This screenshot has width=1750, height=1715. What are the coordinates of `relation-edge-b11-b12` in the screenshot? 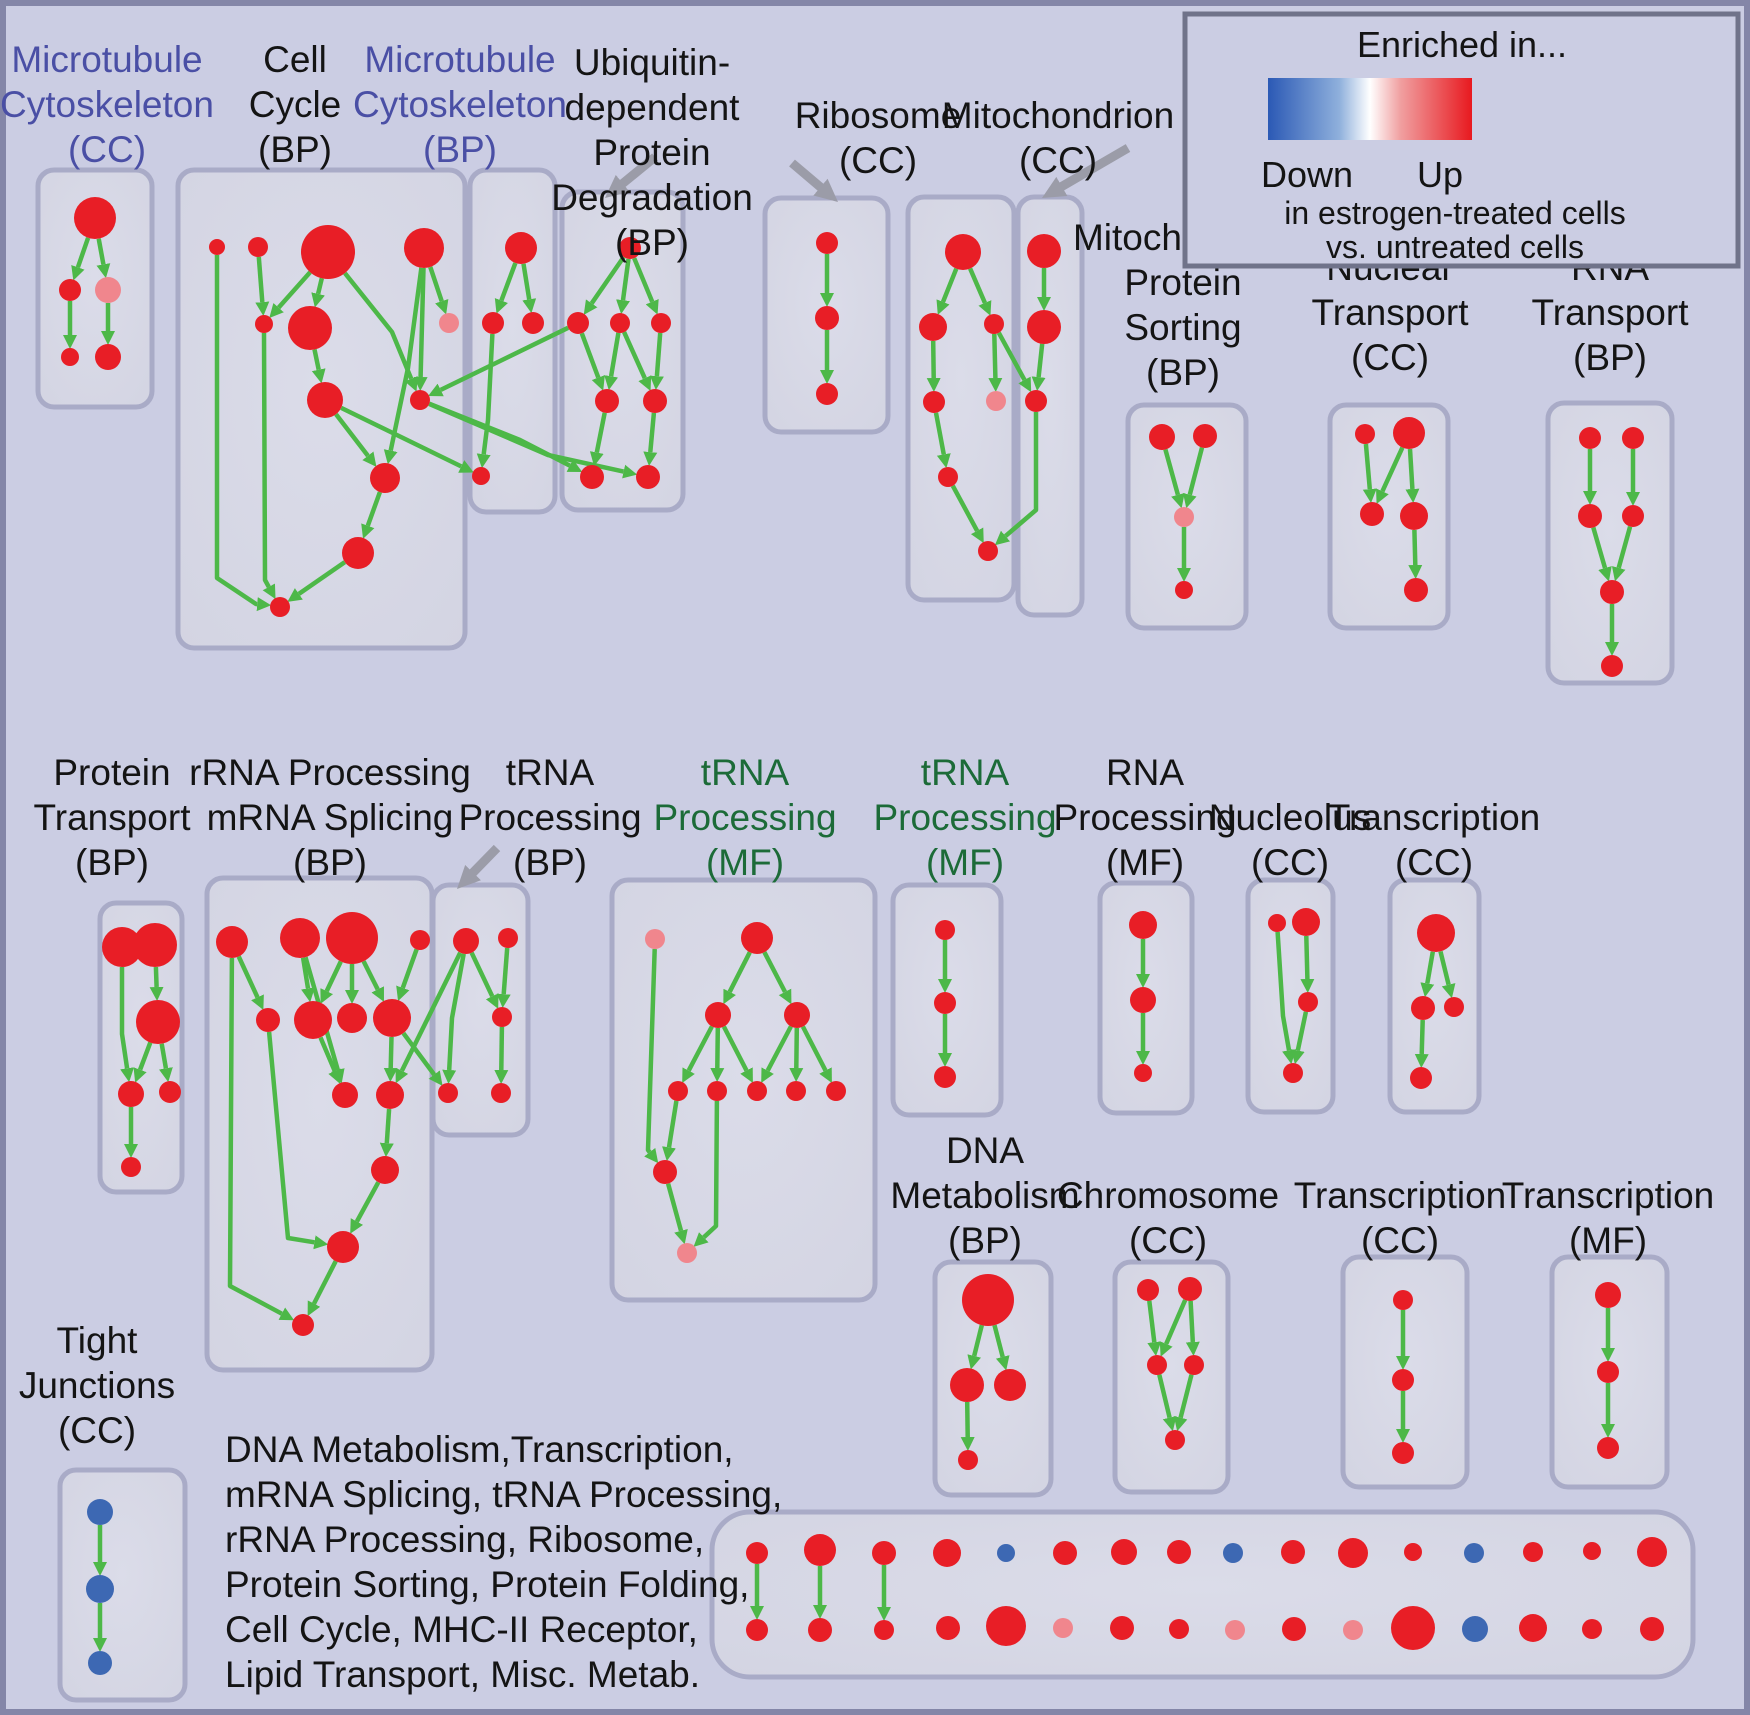 It's located at (317, 581).